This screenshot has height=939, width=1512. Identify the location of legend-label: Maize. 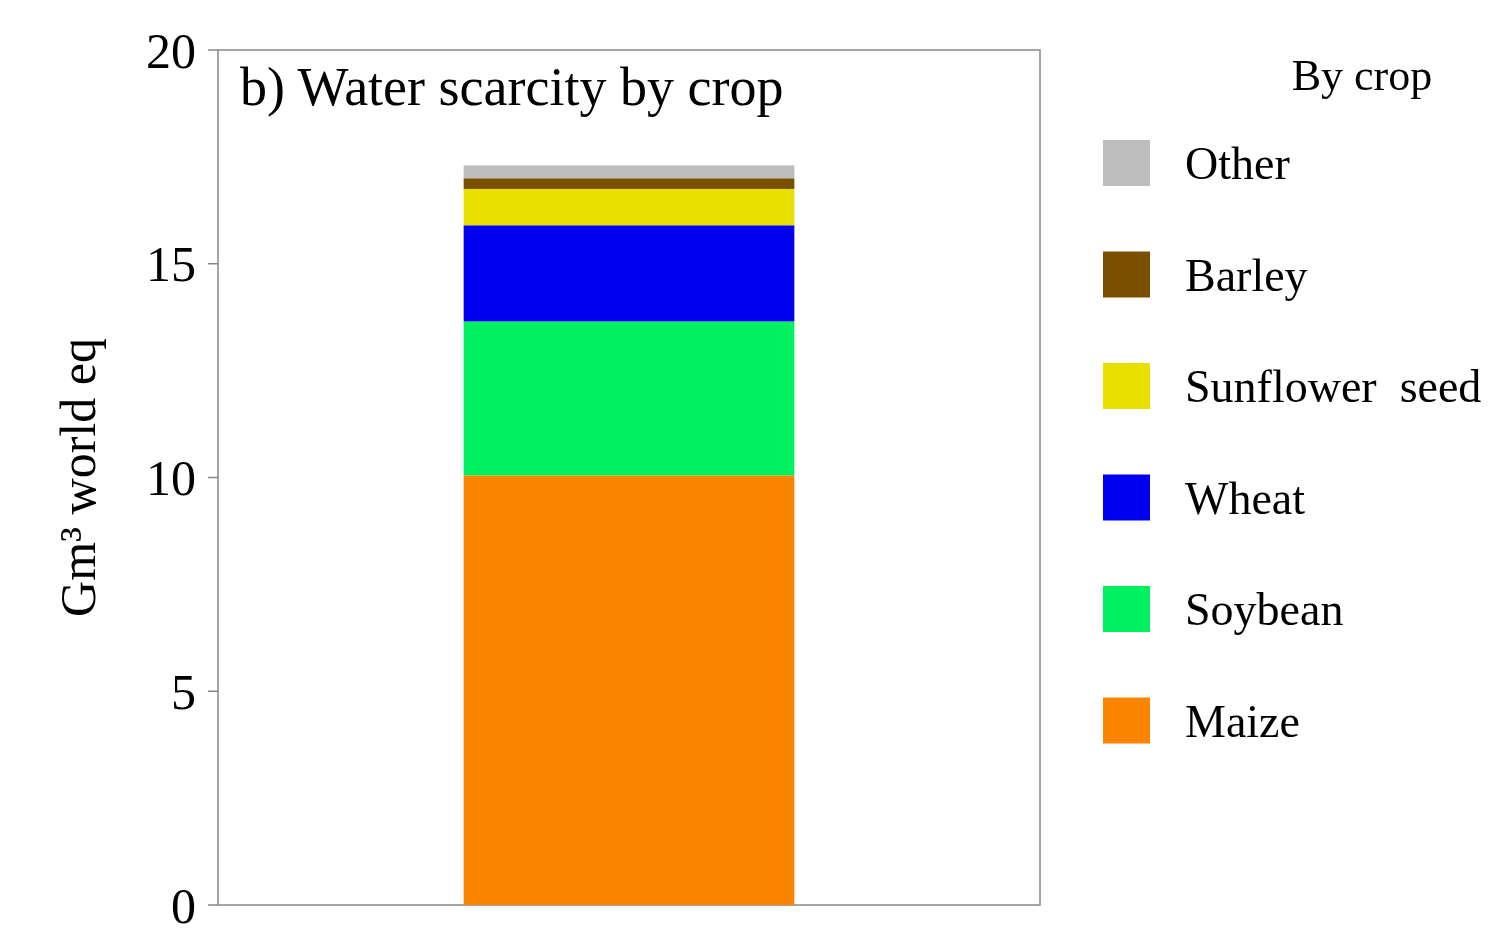
(1242, 721).